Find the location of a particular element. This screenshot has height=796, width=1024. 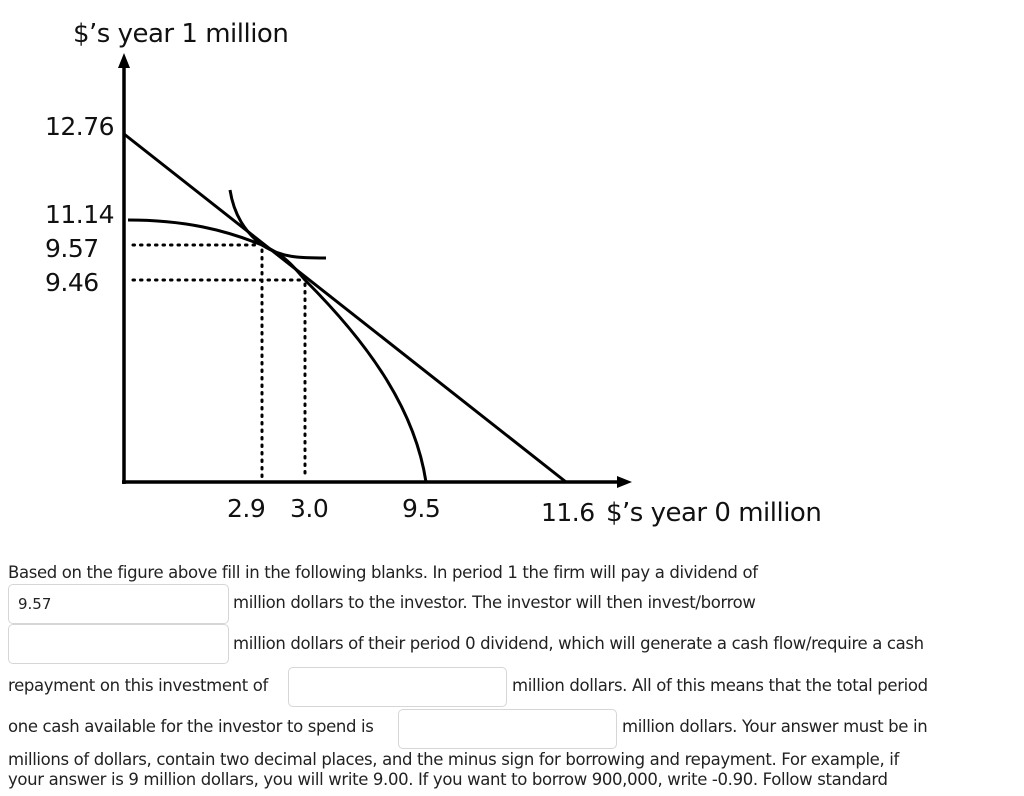

dividend-period-1-input is located at coordinates (118, 604).